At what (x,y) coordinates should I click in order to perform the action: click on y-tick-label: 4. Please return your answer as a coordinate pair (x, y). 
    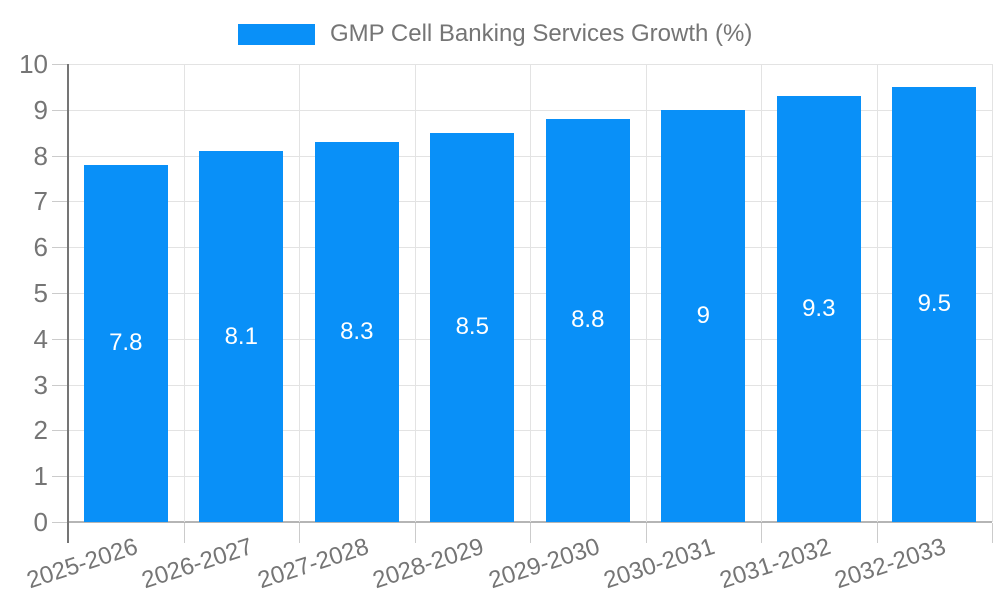
    Looking at the image, I should click on (40, 338).